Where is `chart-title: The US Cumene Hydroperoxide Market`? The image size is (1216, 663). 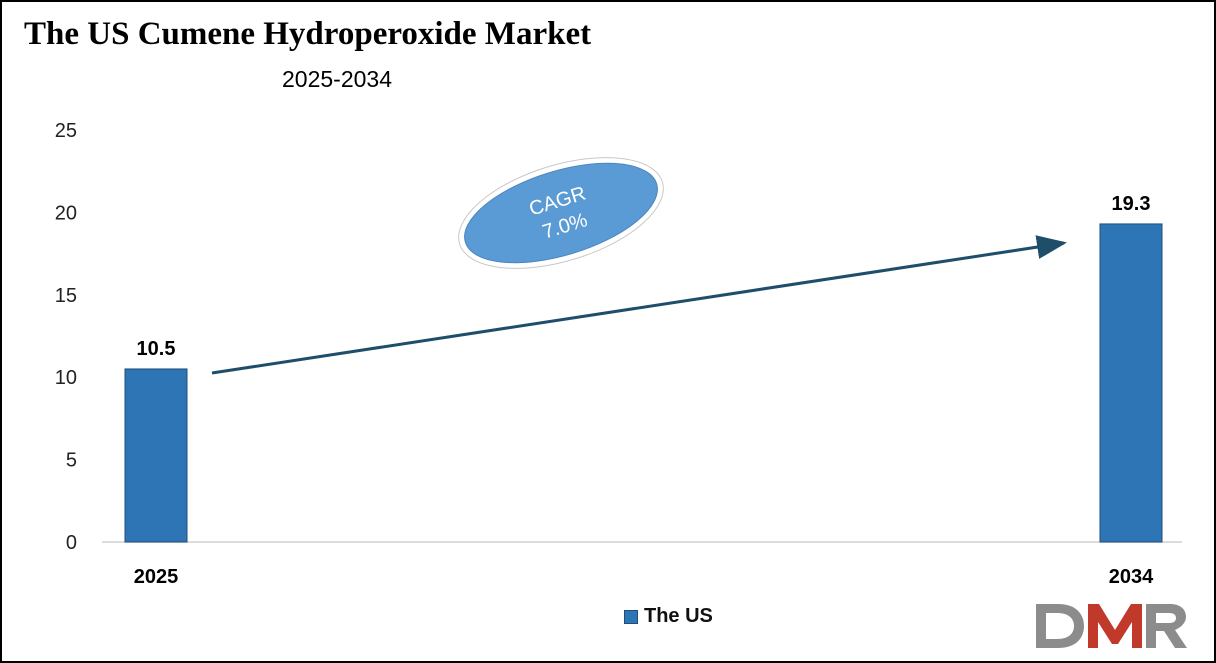 chart-title: The US Cumene Hydroperoxide Market is located at coordinates (308, 34).